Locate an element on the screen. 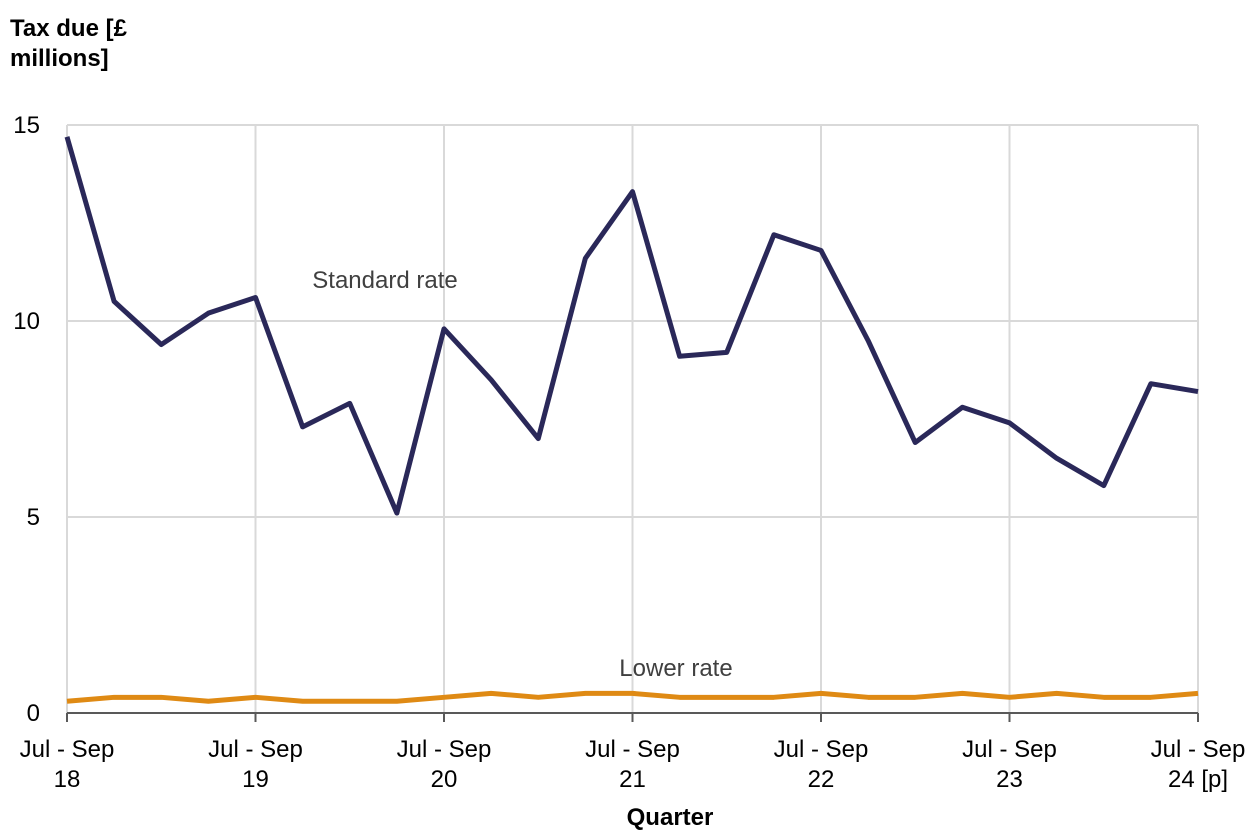 The width and height of the screenshot is (1260, 830). y-axis-title: Tax due [£ millions] is located at coordinates (68, 43).